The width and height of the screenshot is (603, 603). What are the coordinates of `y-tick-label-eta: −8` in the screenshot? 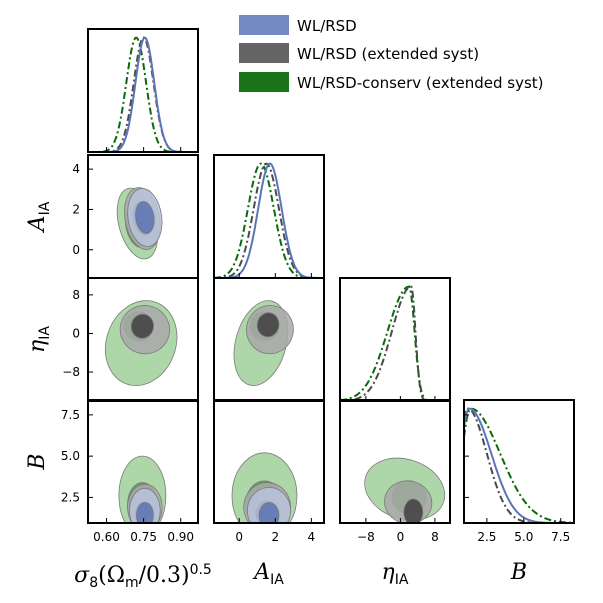 It's located at (71, 372).